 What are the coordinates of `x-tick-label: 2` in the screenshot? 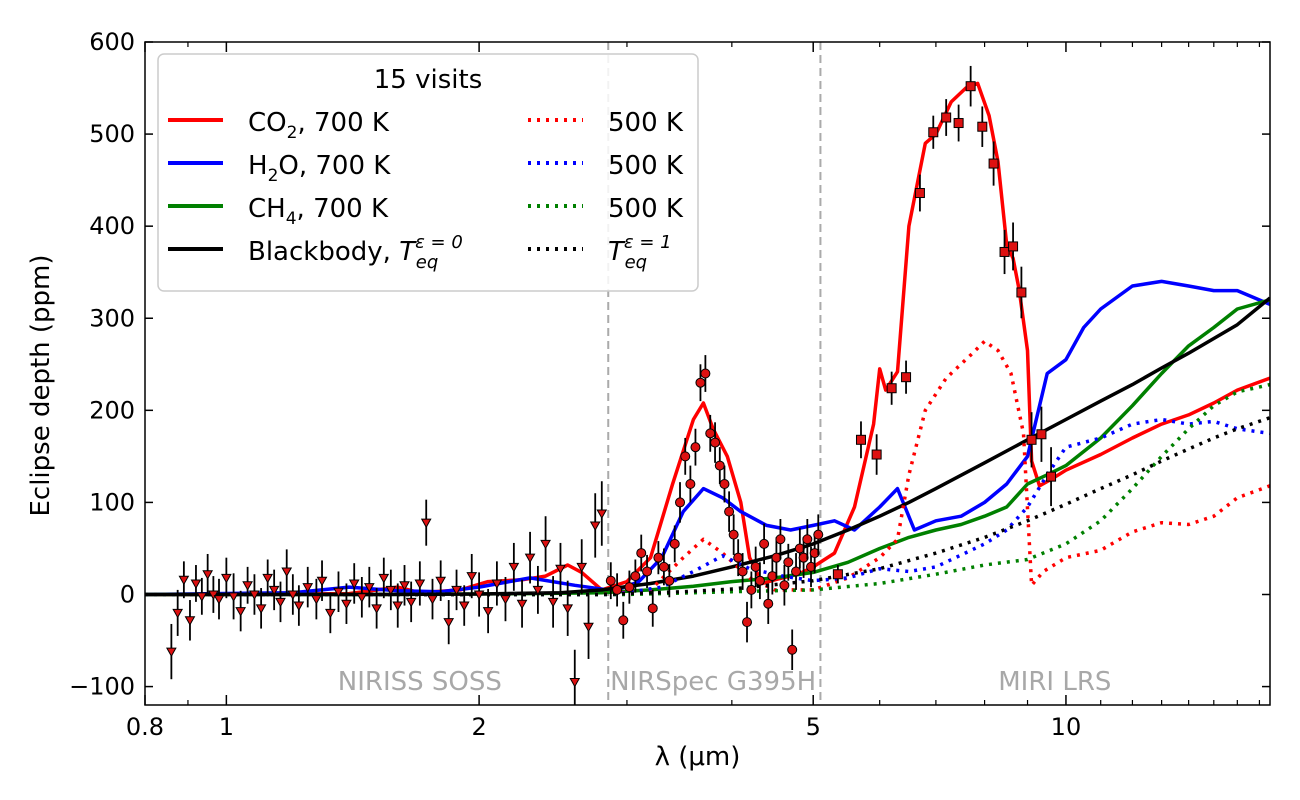 It's located at (478, 727).